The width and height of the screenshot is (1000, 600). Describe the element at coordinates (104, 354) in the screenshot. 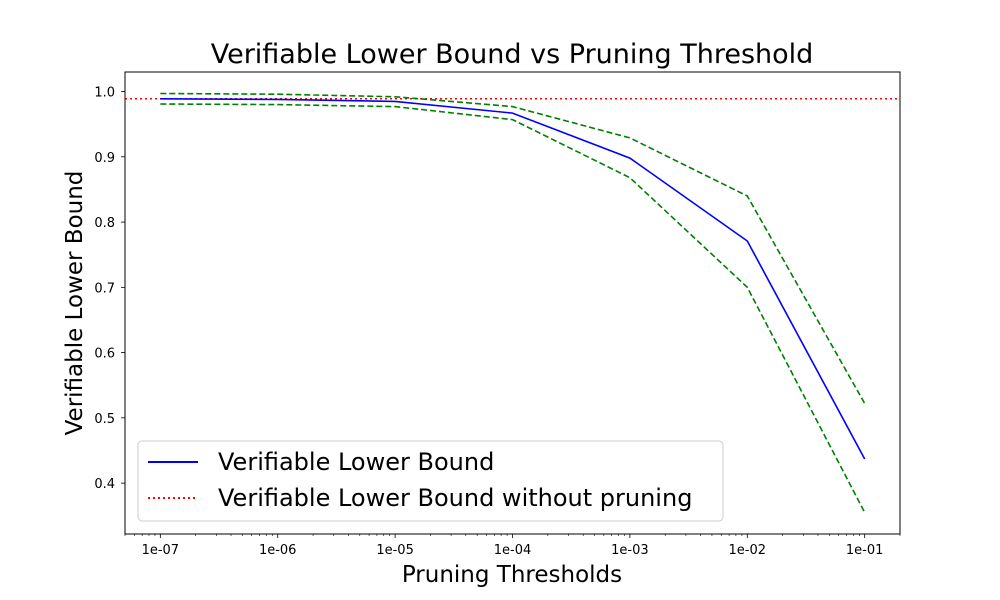

I see `y-tick-label: 0.6` at that location.